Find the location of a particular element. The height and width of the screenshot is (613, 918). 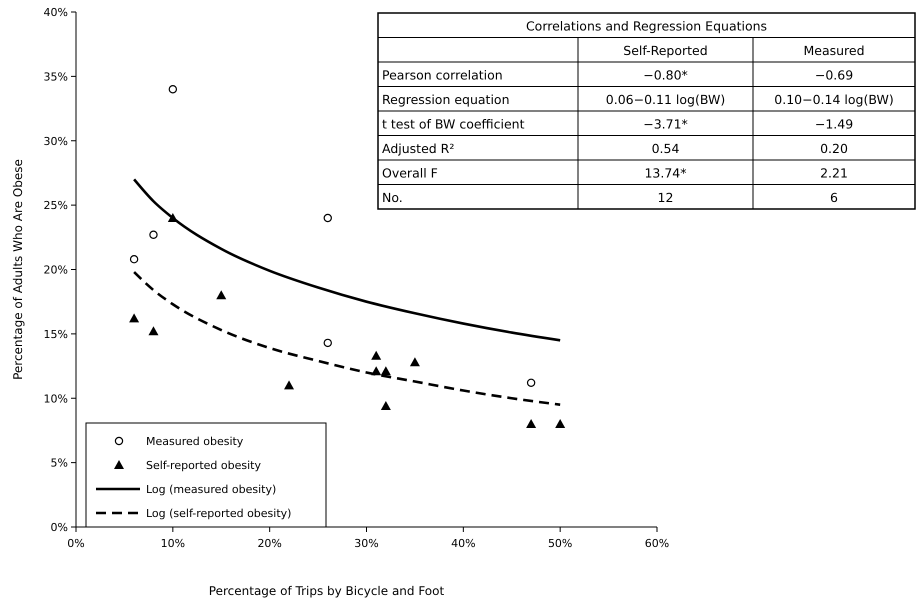

y-tick-label: 20% is located at coordinates (56, 270).